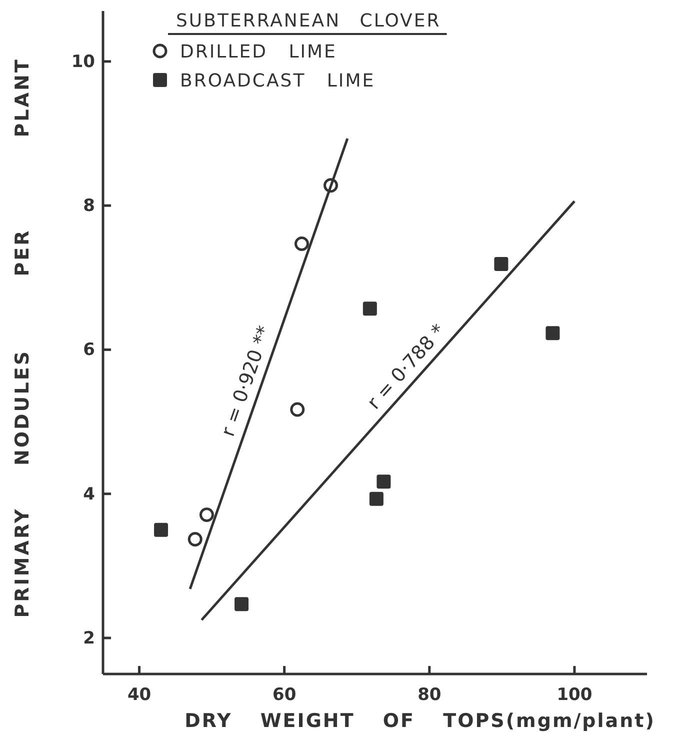  Describe the element at coordinates (139, 695) in the screenshot. I see `x-tick-label: 40` at that location.